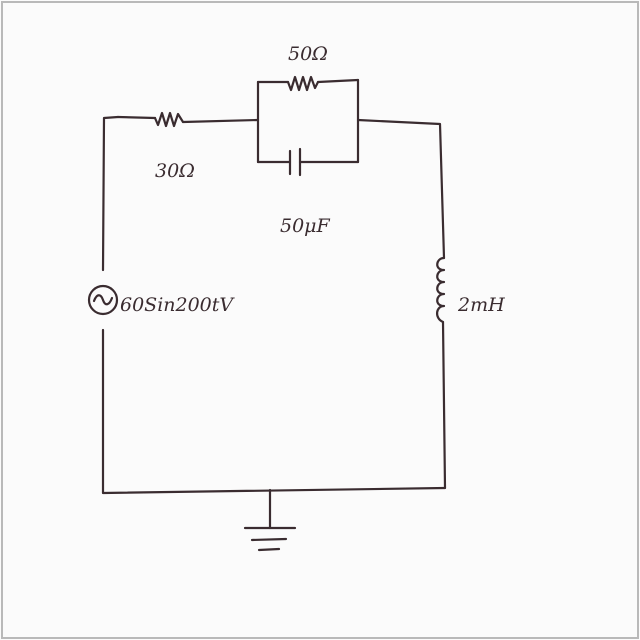 The image size is (640, 640). What do you see at coordinates (274, 411) in the screenshot?
I see `left-wire-bottom` at bounding box center [274, 411].